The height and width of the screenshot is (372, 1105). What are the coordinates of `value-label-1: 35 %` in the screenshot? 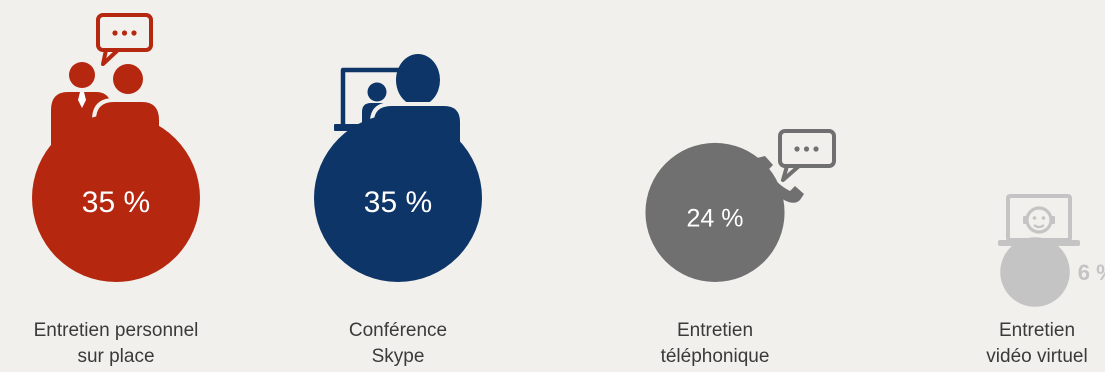 It's located at (116, 202).